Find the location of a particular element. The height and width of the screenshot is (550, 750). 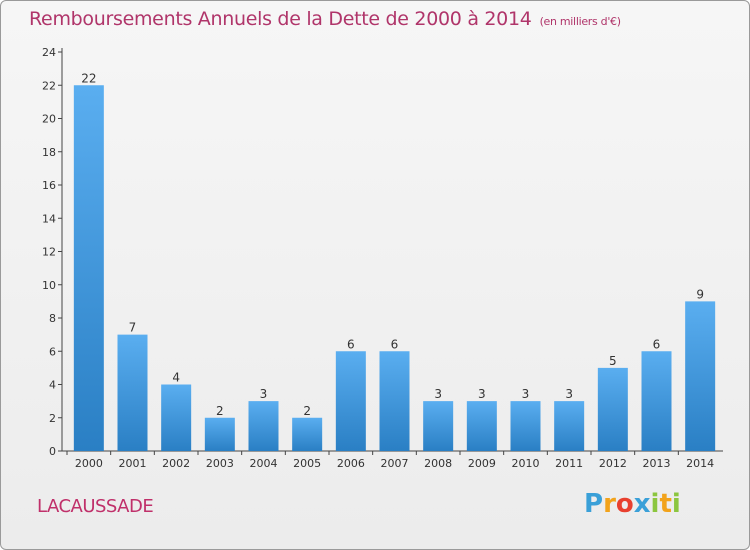

x-tick-label-2005: 2005 is located at coordinates (307, 463).